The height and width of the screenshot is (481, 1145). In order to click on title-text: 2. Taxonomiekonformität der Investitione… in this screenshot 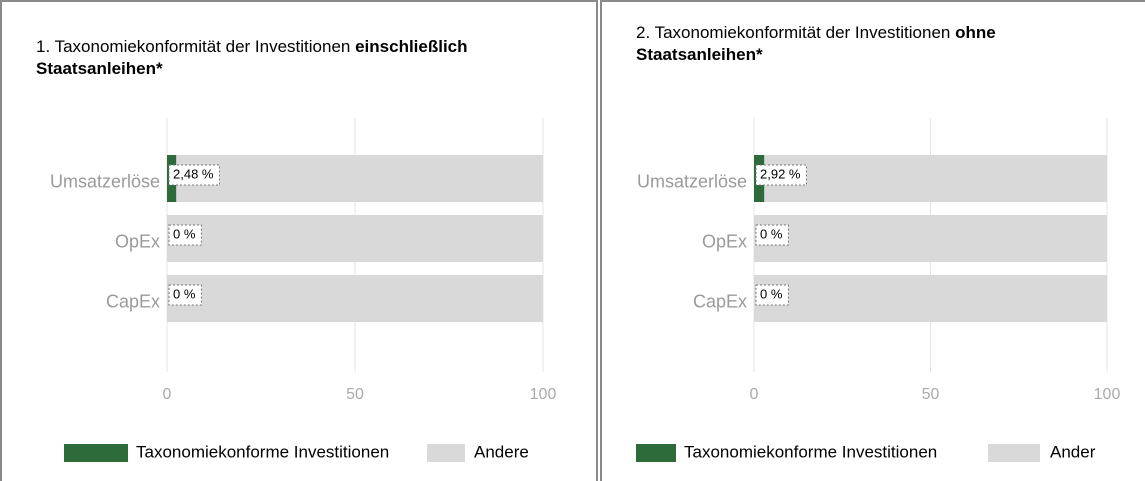, I will do `click(793, 32)`.